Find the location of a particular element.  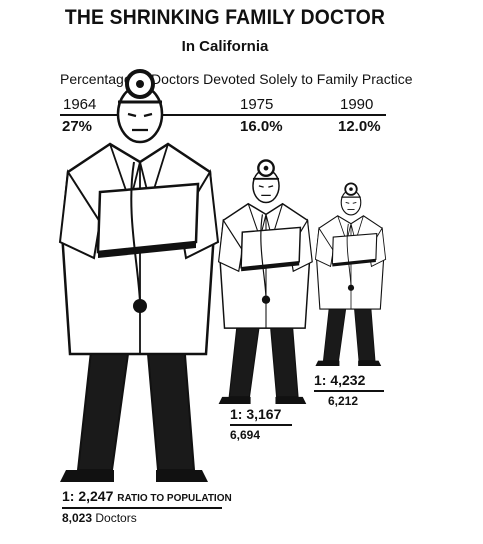

pct-label-1990: 12.0% is located at coordinates (359, 126).